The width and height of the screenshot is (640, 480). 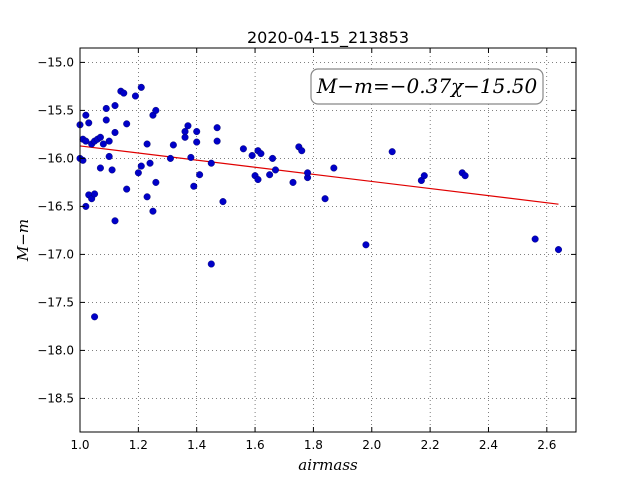 I want to click on y-tick-label: −18.5, so click(x=55, y=398).